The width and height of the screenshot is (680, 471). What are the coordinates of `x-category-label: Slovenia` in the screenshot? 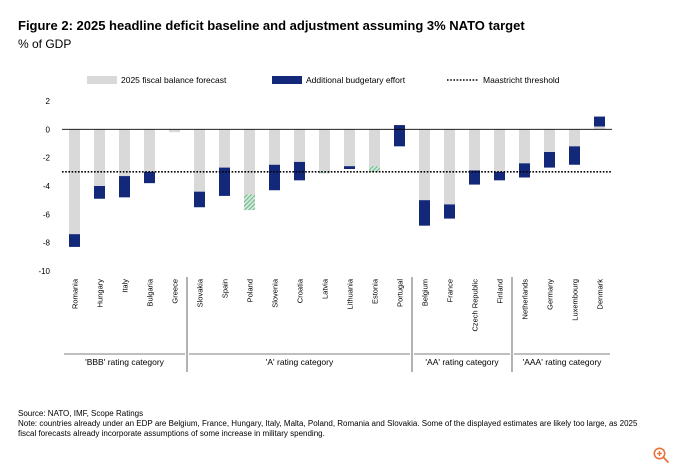 It's located at (275, 293).